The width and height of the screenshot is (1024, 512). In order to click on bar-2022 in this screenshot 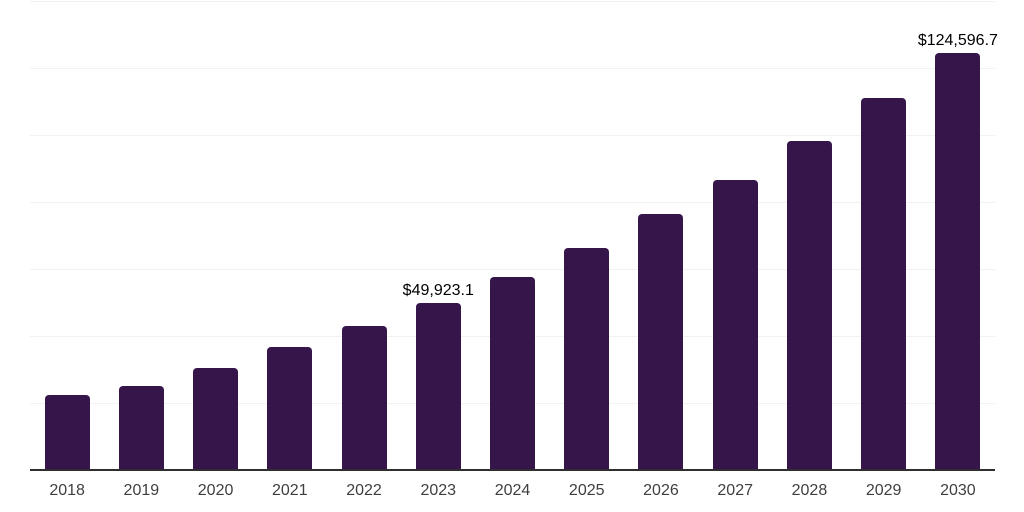, I will do `click(364, 397)`.